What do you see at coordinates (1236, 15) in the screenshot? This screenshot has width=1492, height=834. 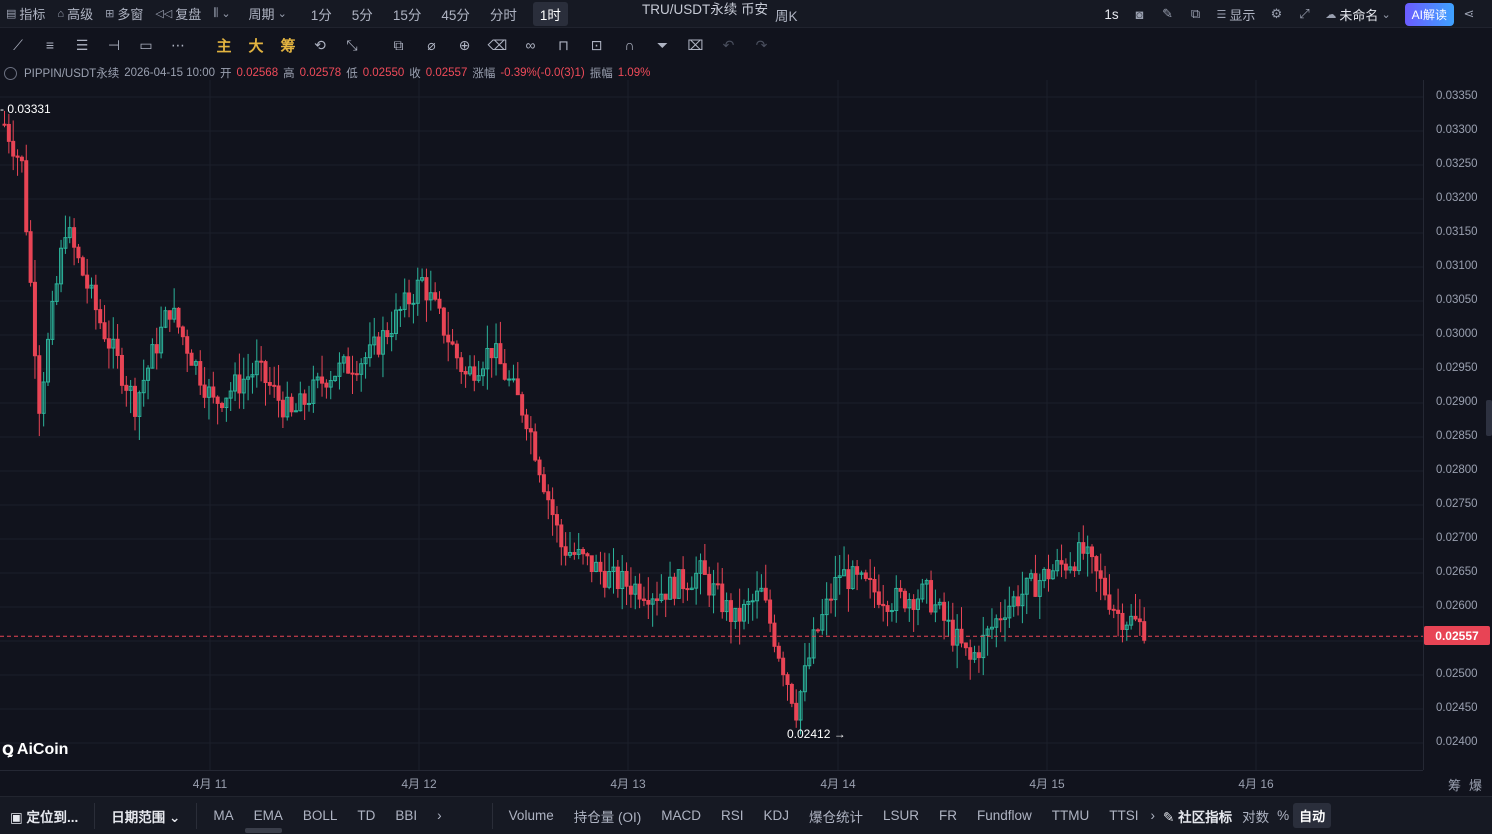 I see `display-button: ☰ 显示` at bounding box center [1236, 15].